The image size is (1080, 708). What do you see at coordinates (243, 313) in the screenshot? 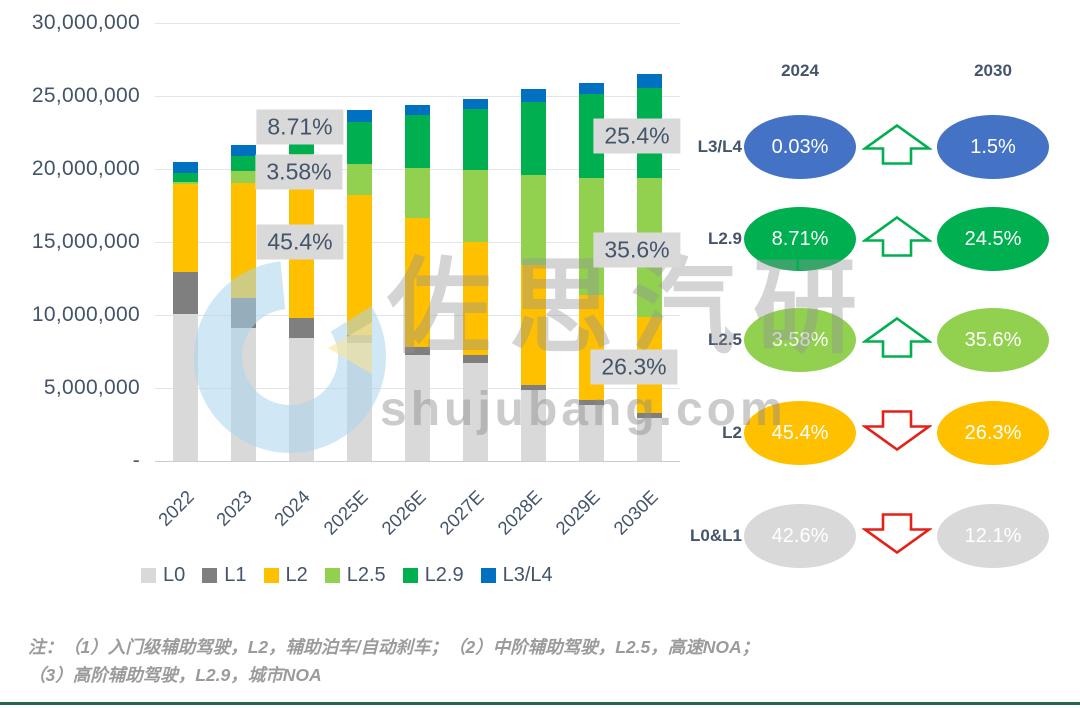
I see `bar-segment-L1-2023` at bounding box center [243, 313].